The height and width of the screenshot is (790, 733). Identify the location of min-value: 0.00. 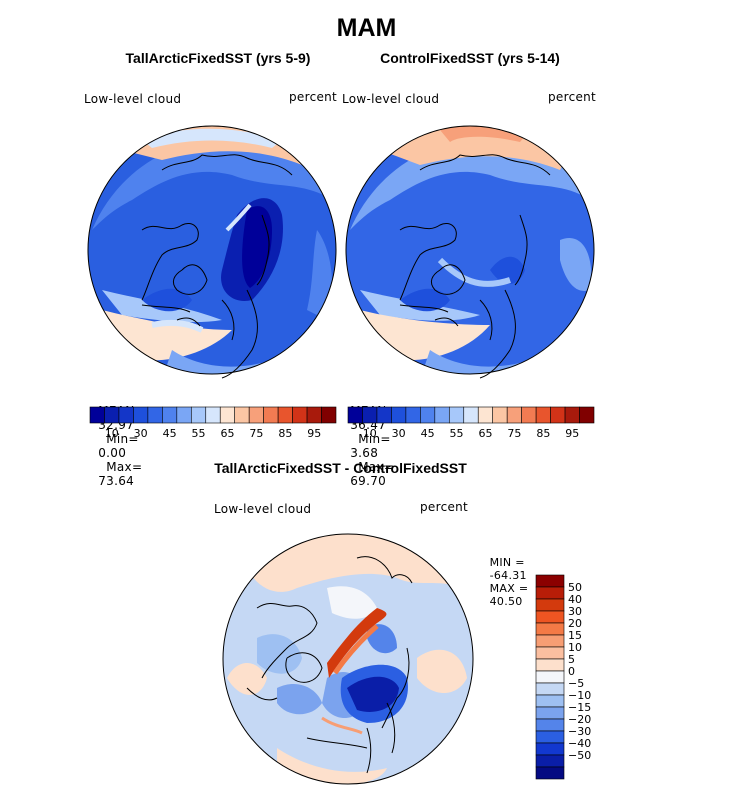
(112, 453).